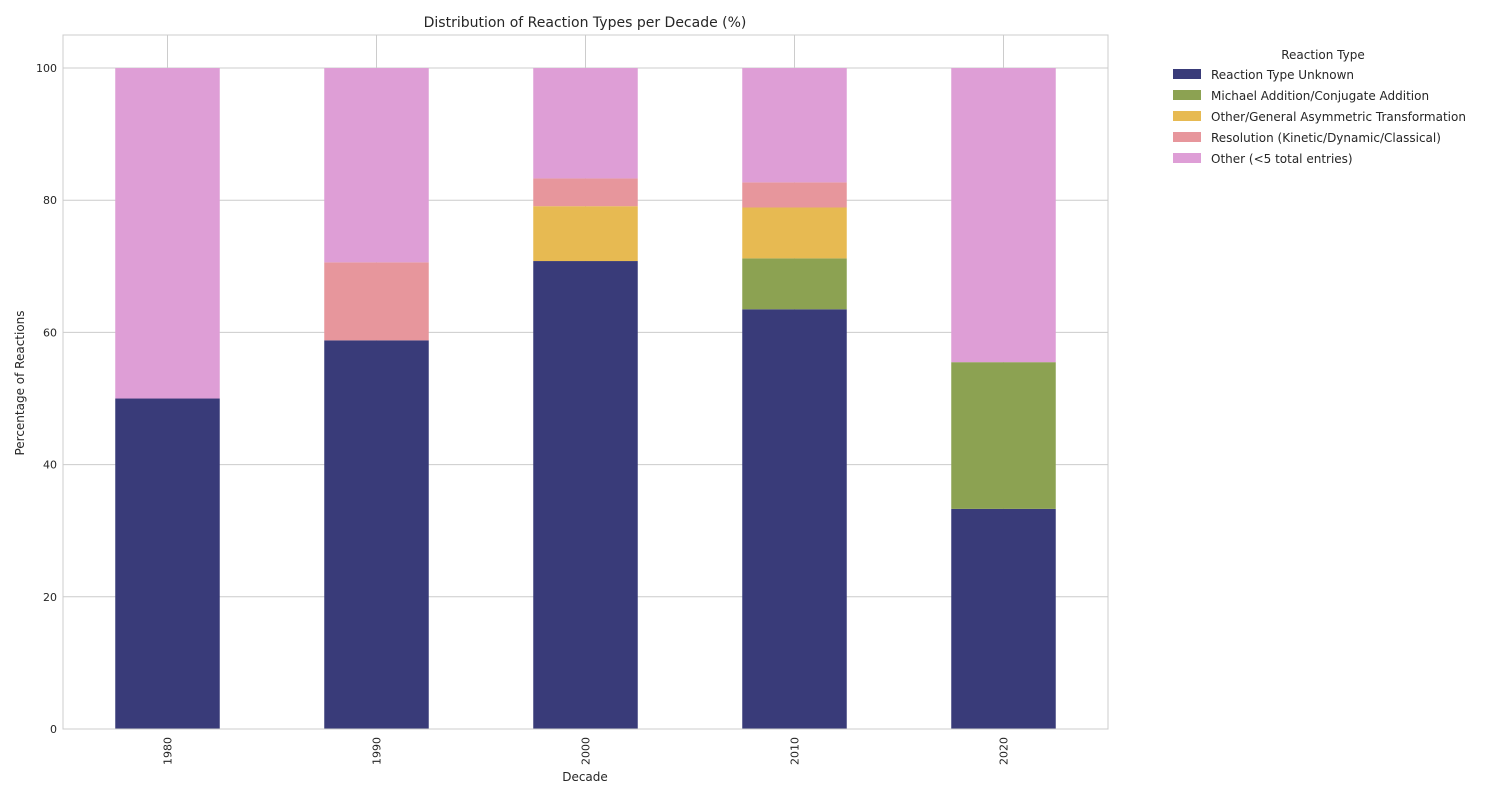 This screenshot has height=800, width=1500. Describe the element at coordinates (377, 751) in the screenshot. I see `x-tick-label: 1990` at that location.